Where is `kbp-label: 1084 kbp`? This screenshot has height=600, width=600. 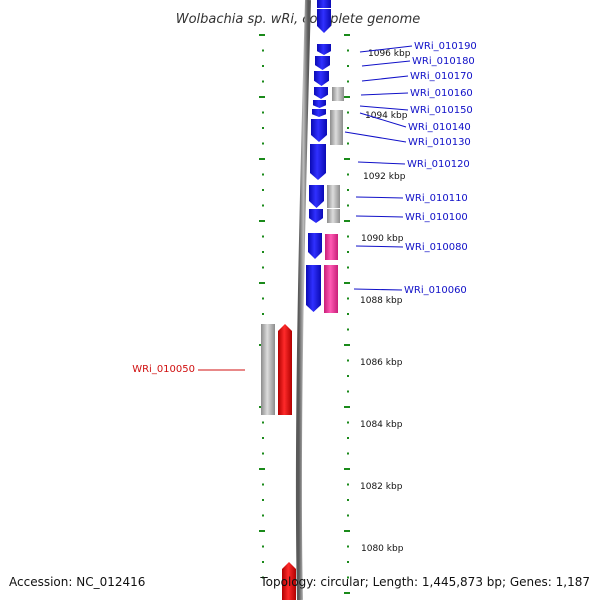 kbp-label: 1084 kbp is located at coordinates (381, 425).